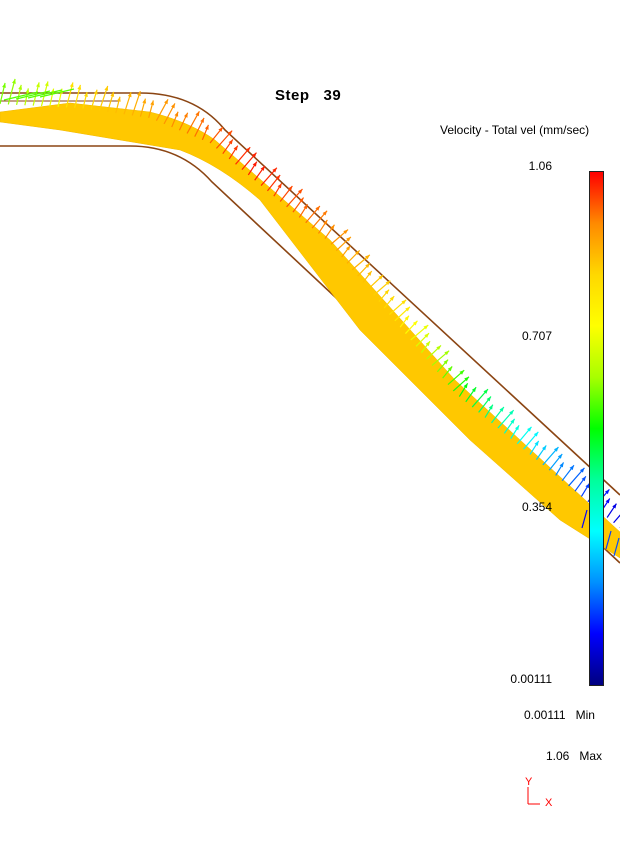 The image size is (620, 862). Describe the element at coordinates (549, 803) in the screenshot. I see `triad-x-label: X` at that location.